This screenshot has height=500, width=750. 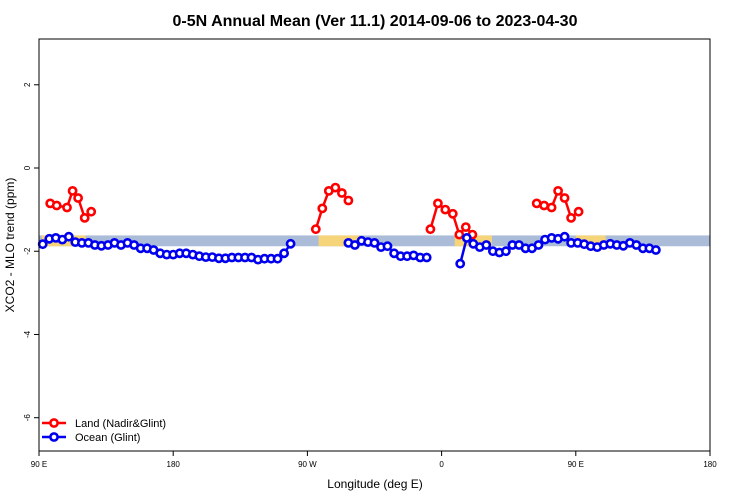 I want to click on x-tick-label-0: 90 E, so click(x=39, y=464).